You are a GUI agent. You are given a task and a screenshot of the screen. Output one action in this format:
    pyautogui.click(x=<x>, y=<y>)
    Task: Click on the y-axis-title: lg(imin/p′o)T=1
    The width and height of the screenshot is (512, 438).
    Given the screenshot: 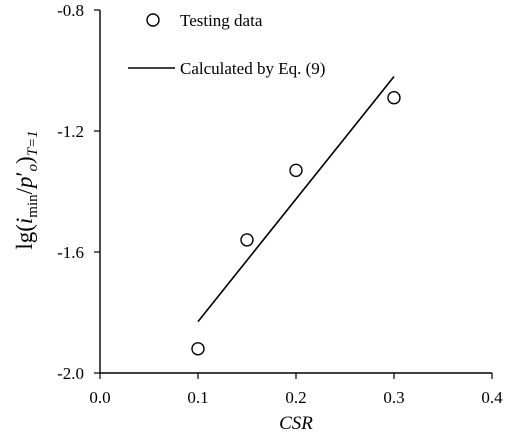 What is the action you would take?
    pyautogui.click(x=26, y=189)
    